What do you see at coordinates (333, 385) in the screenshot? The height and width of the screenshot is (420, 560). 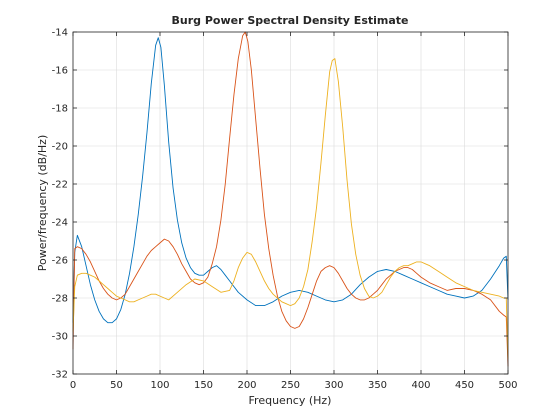 I see `x-tick-label: 300` at bounding box center [333, 385].